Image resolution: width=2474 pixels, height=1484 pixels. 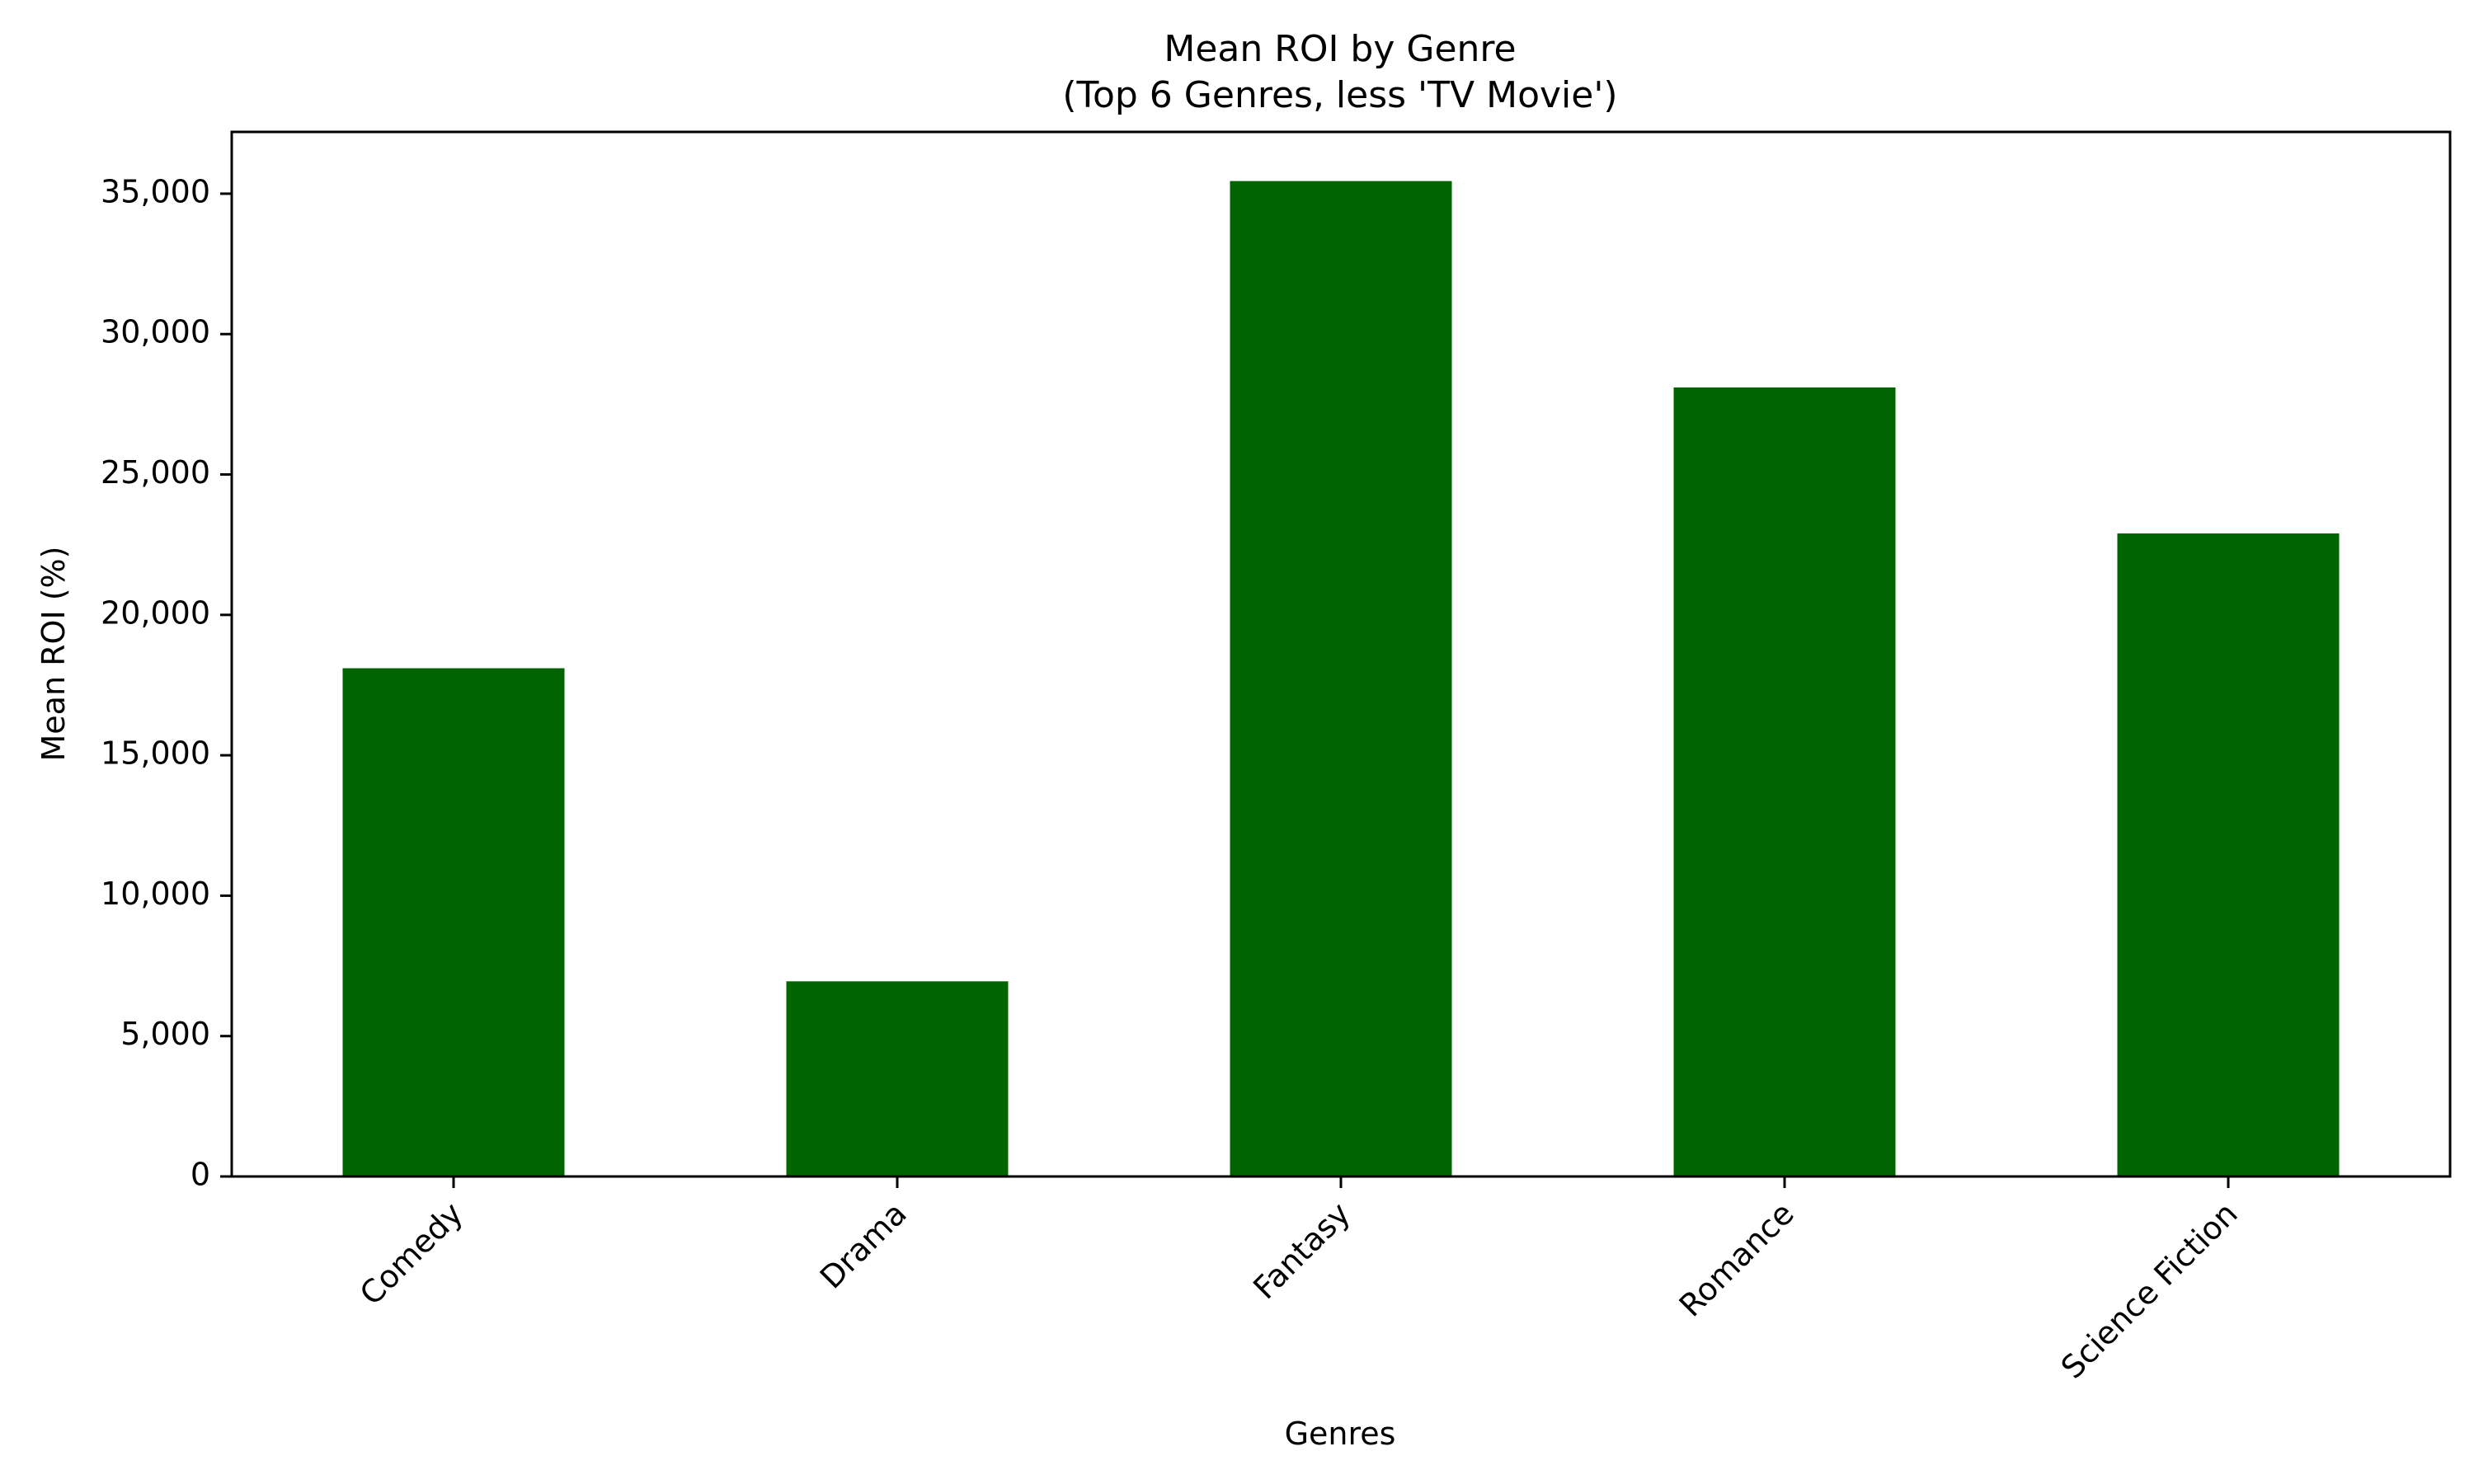 What do you see at coordinates (863, 1245) in the screenshot?
I see `x-tick-label: Drama` at bounding box center [863, 1245].